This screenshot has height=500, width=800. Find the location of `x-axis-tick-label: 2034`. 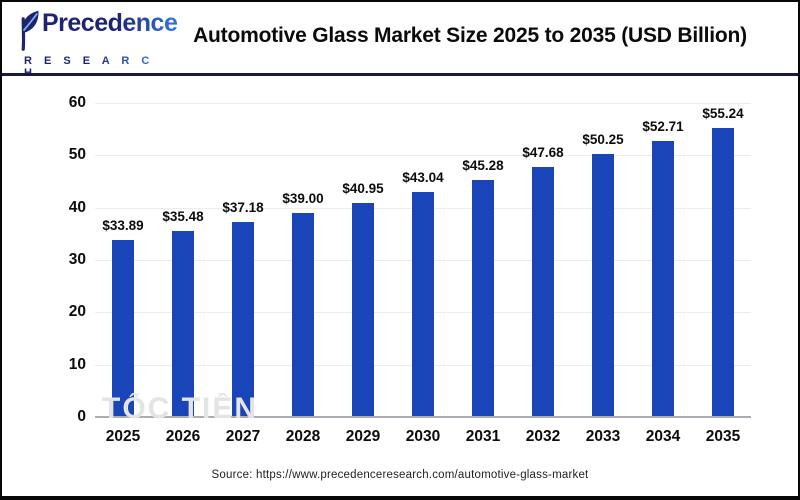

x-axis-tick-label: 2034 is located at coordinates (663, 436).